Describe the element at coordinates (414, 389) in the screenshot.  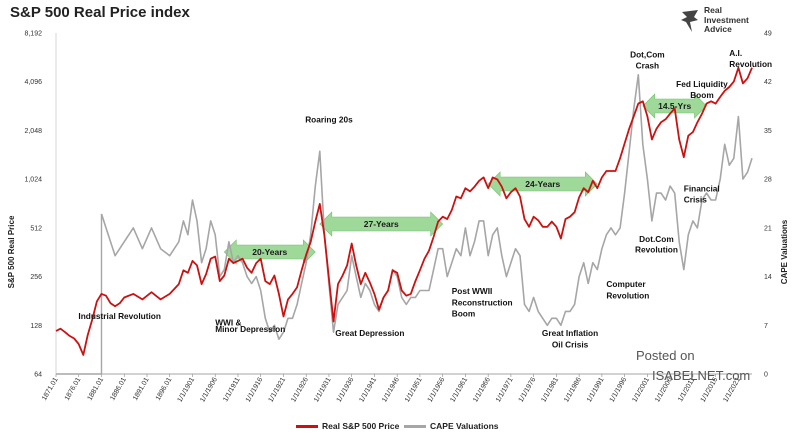
I see `x-tick-label: 1/1/1951` at that location.